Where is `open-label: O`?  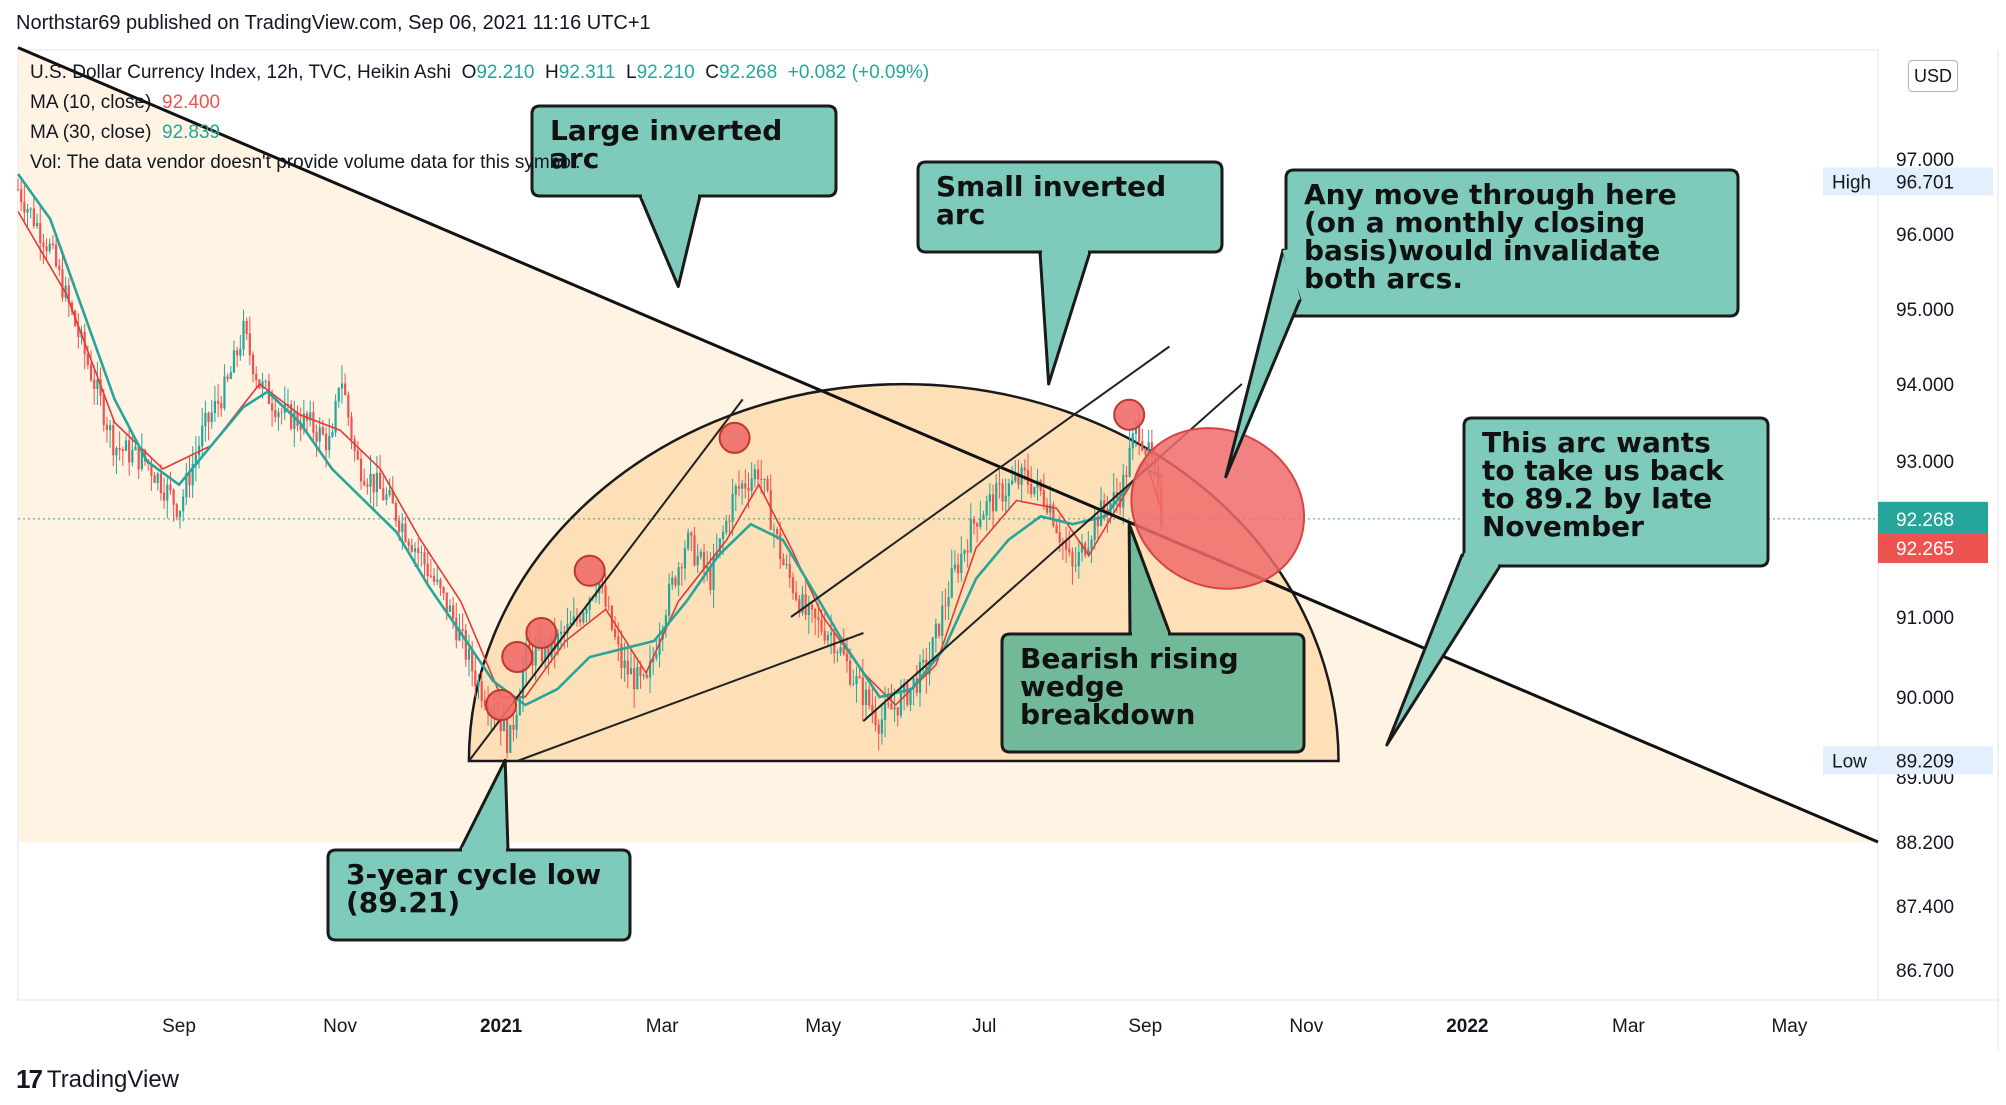 open-label: O is located at coordinates (469, 72).